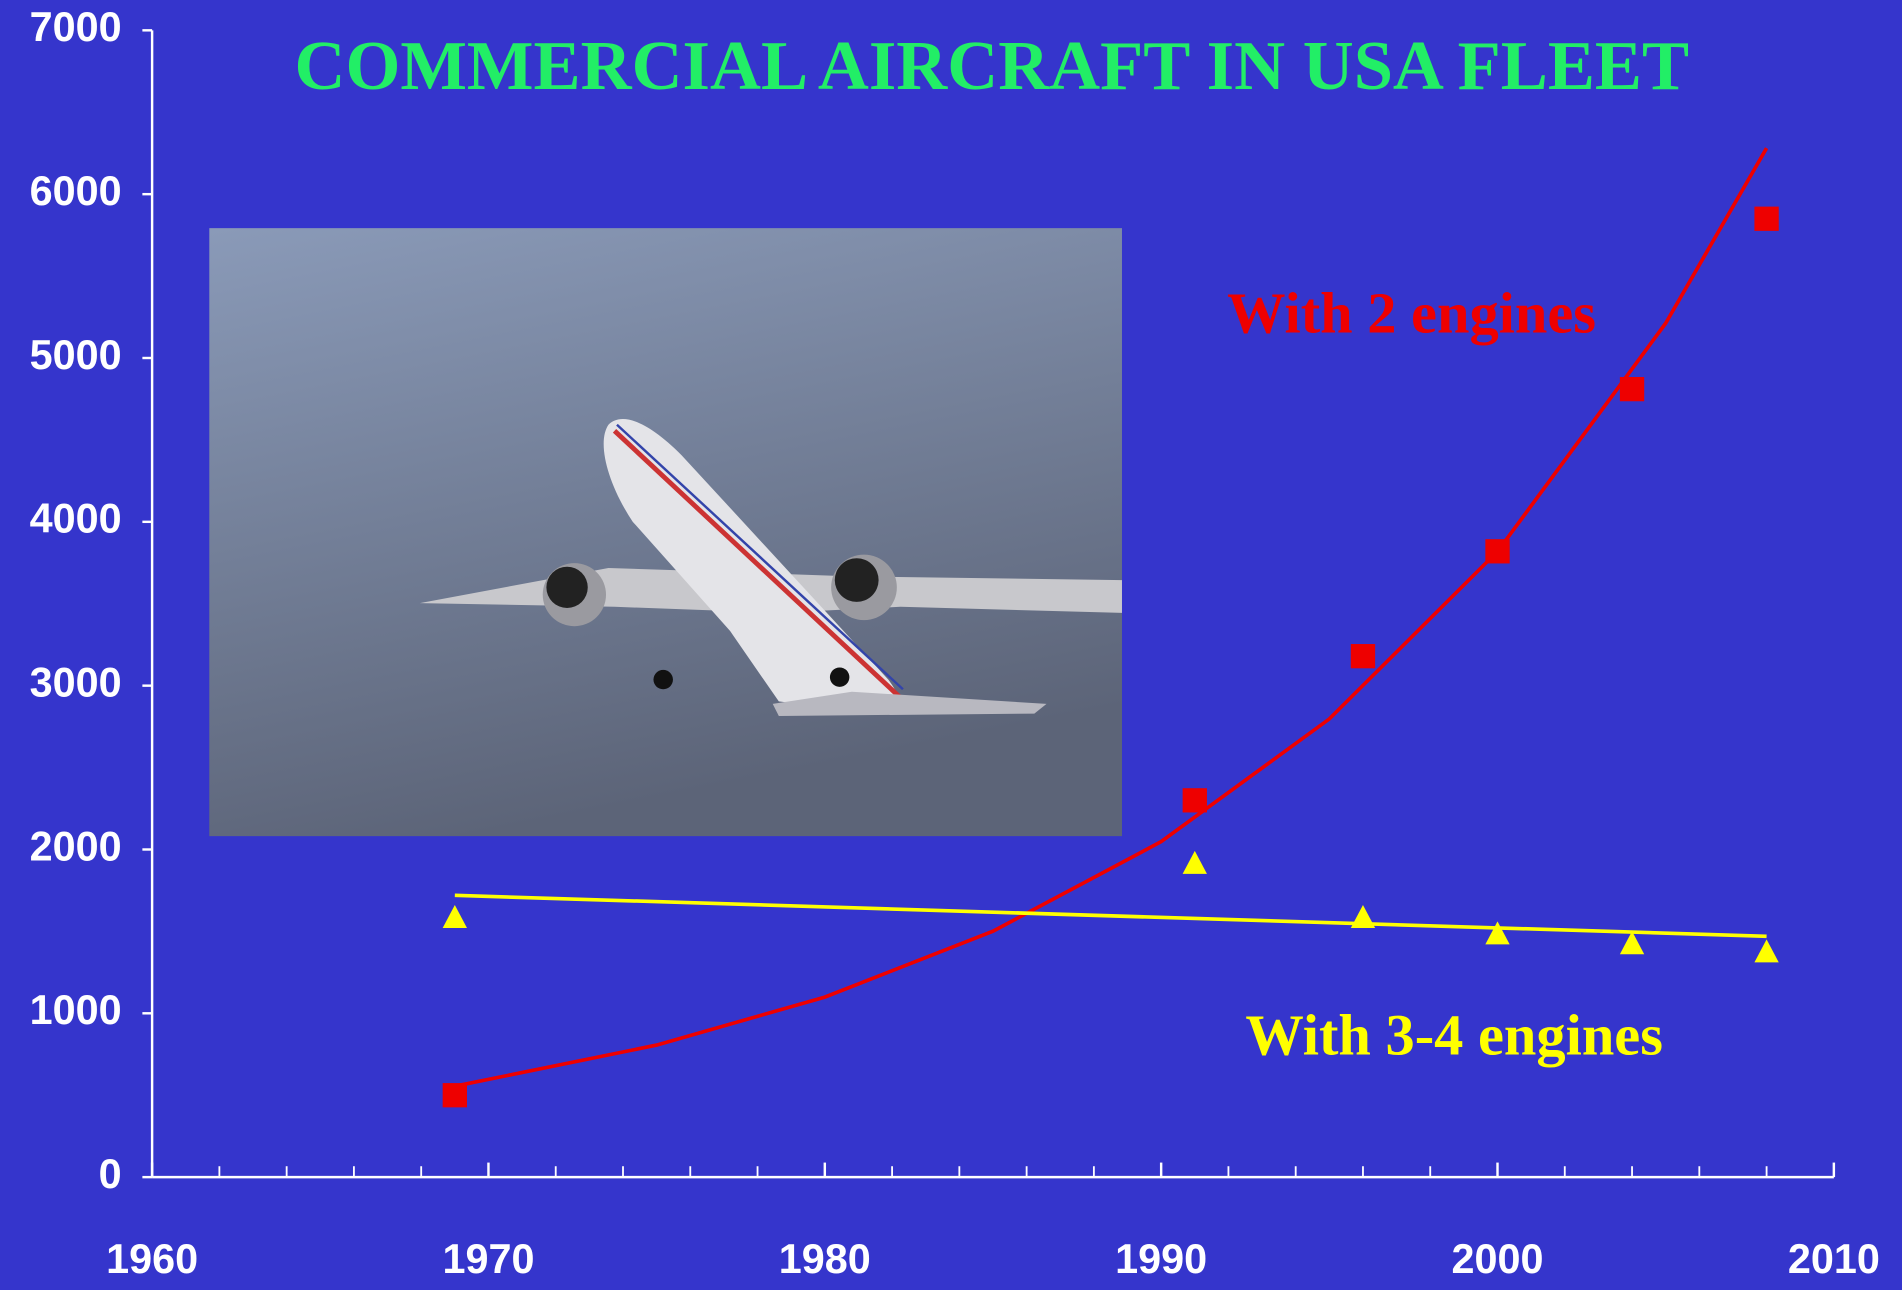  I want to click on y-tick-label: 5000, so click(76, 355).